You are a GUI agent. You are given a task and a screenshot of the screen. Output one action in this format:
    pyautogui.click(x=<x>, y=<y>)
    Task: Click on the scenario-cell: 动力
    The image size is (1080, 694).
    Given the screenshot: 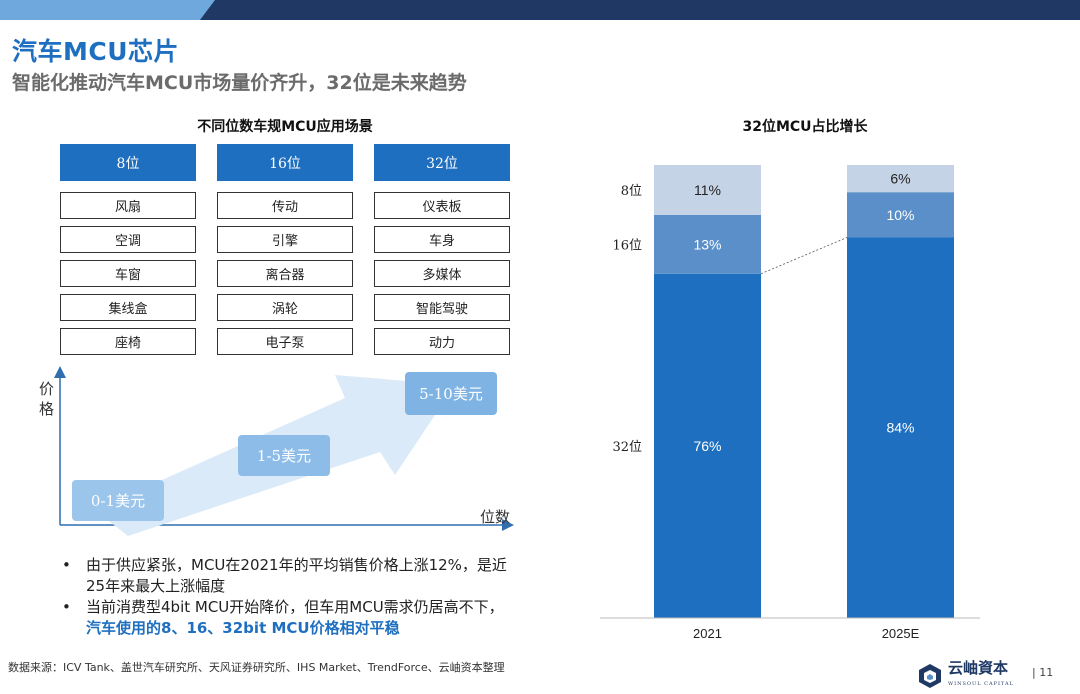 What is the action you would take?
    pyautogui.click(x=442, y=341)
    